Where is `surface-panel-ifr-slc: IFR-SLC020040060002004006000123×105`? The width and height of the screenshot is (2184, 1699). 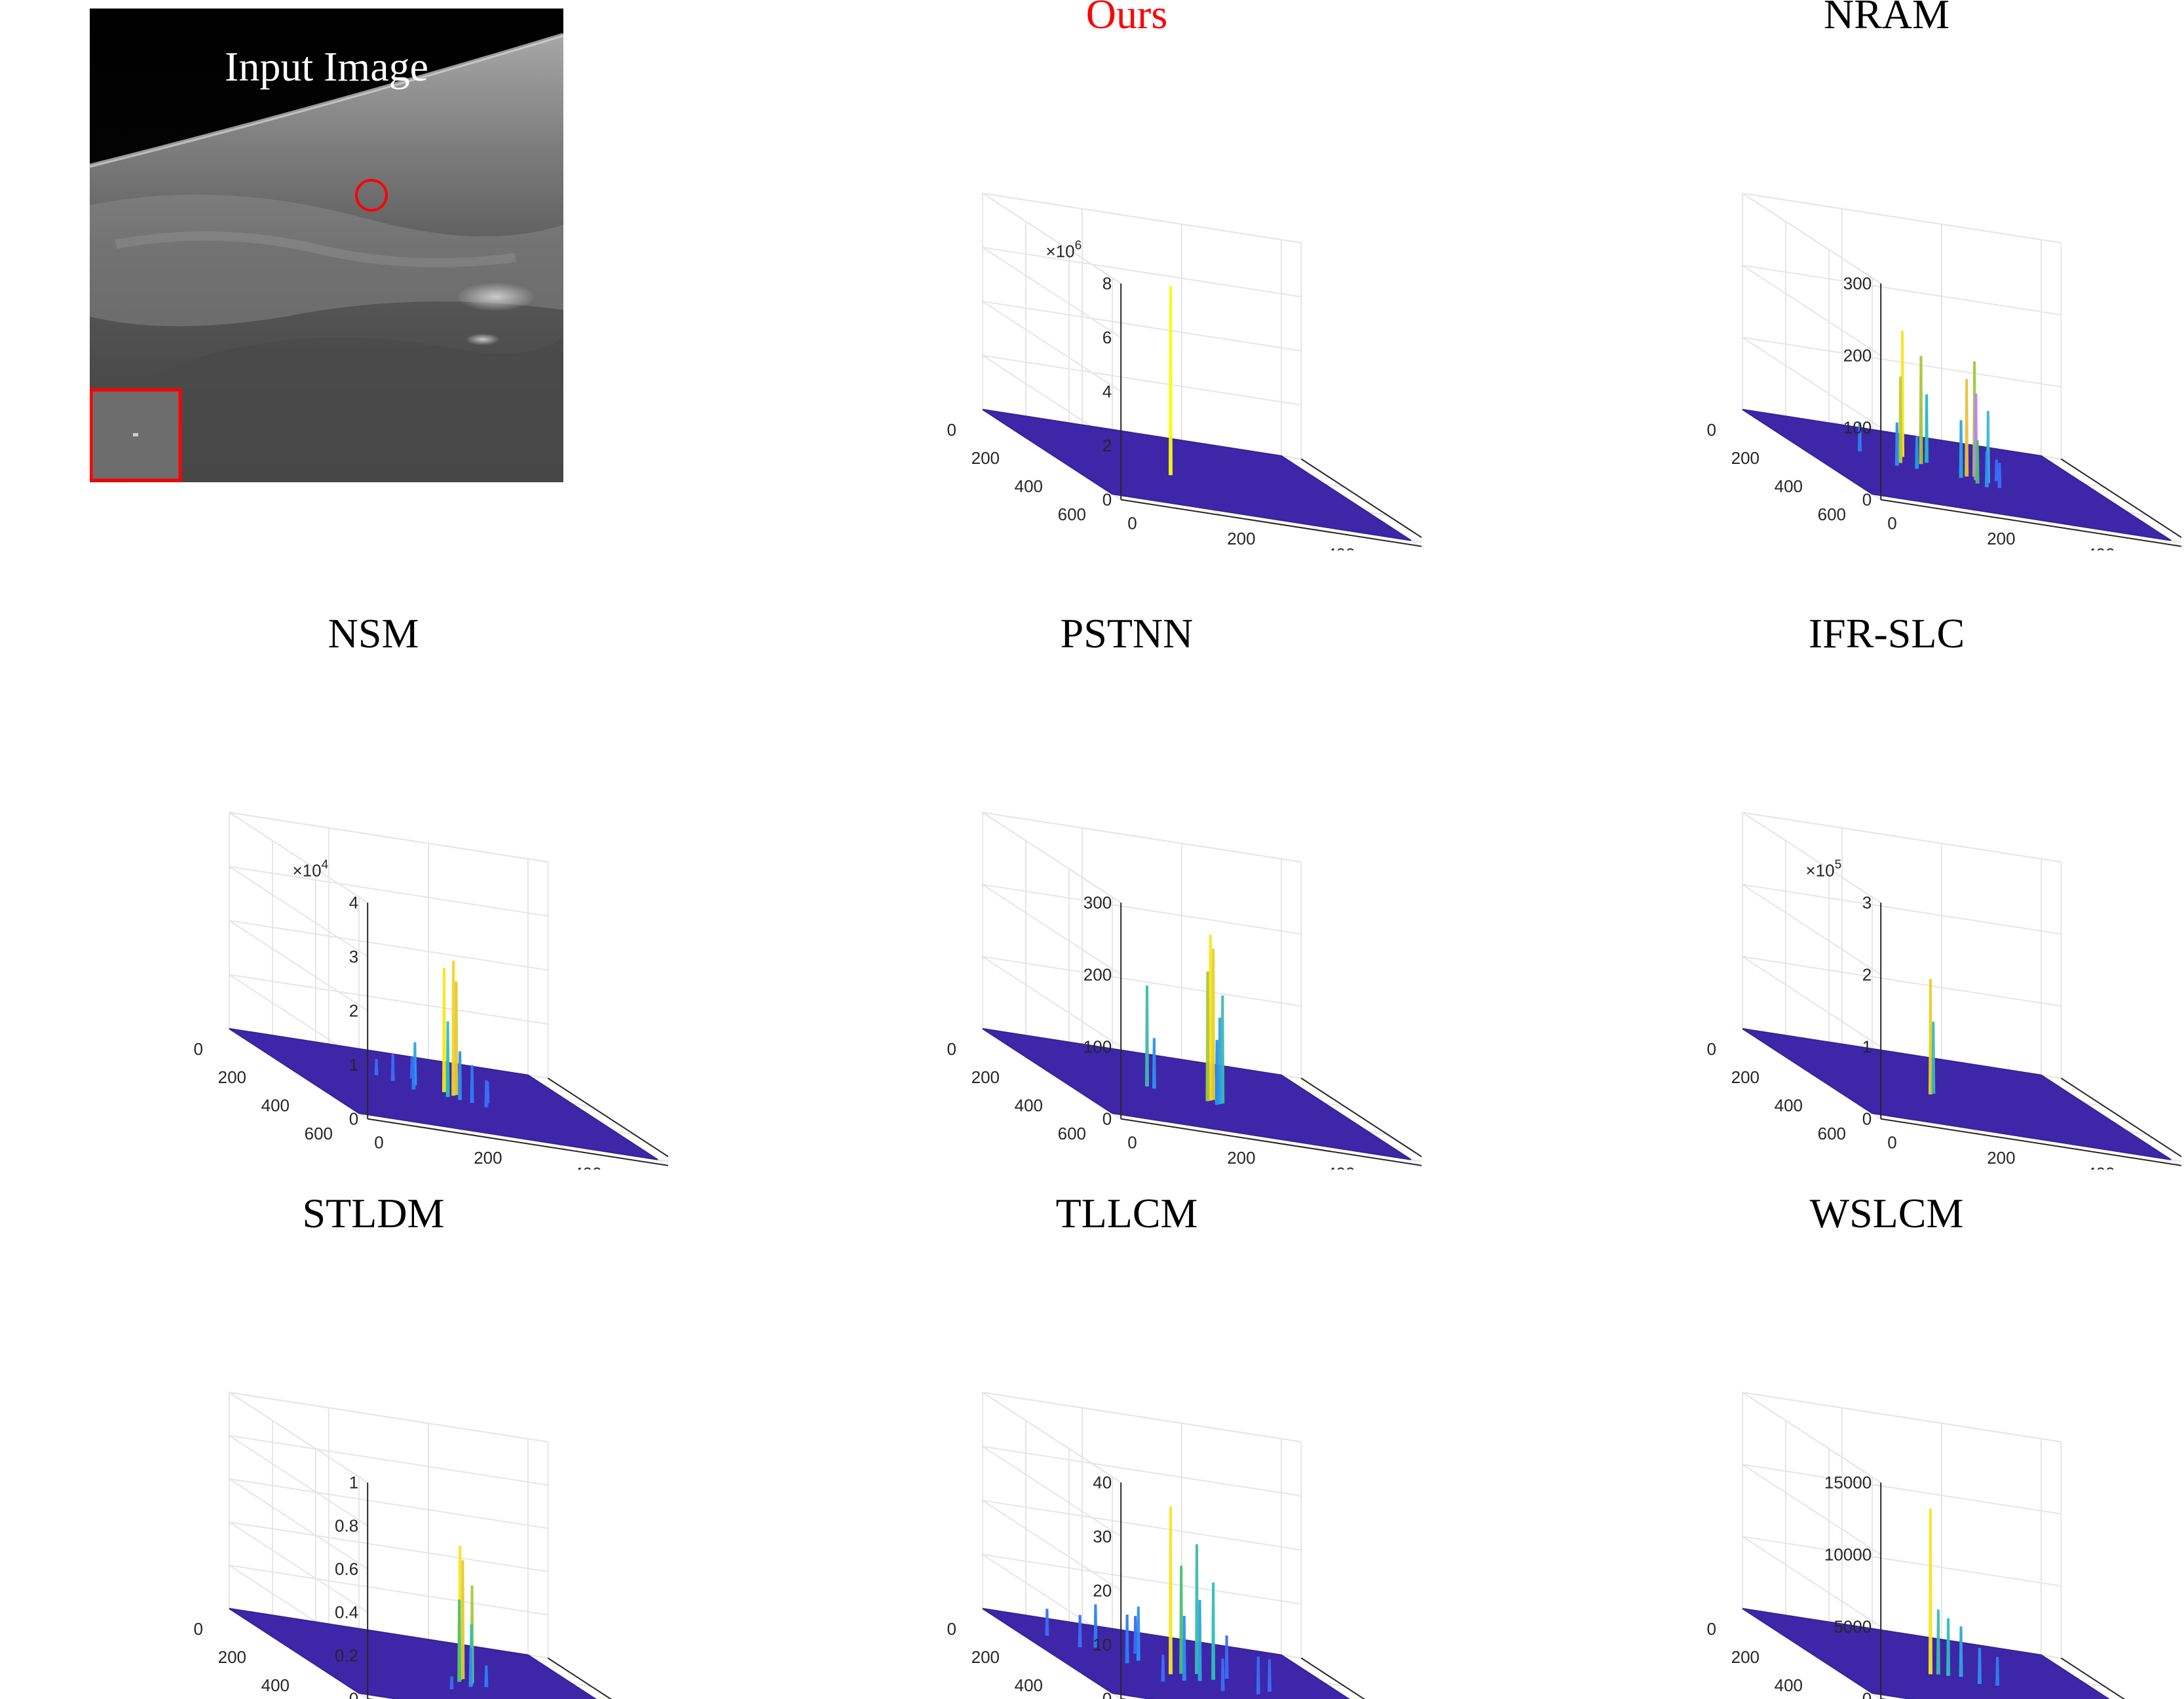 surface-panel-ifr-slc: IFR-SLC020040060002004006000123×105 is located at coordinates (1847, 890).